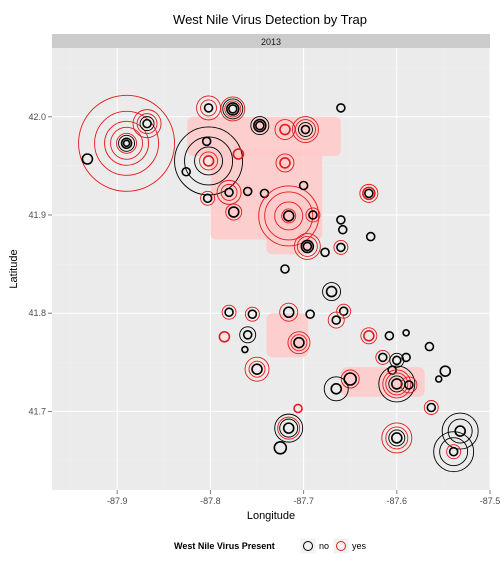 This screenshot has height=576, width=504. Describe the element at coordinates (37, 117) in the screenshot. I see `y-tick-label: 42.0` at that location.